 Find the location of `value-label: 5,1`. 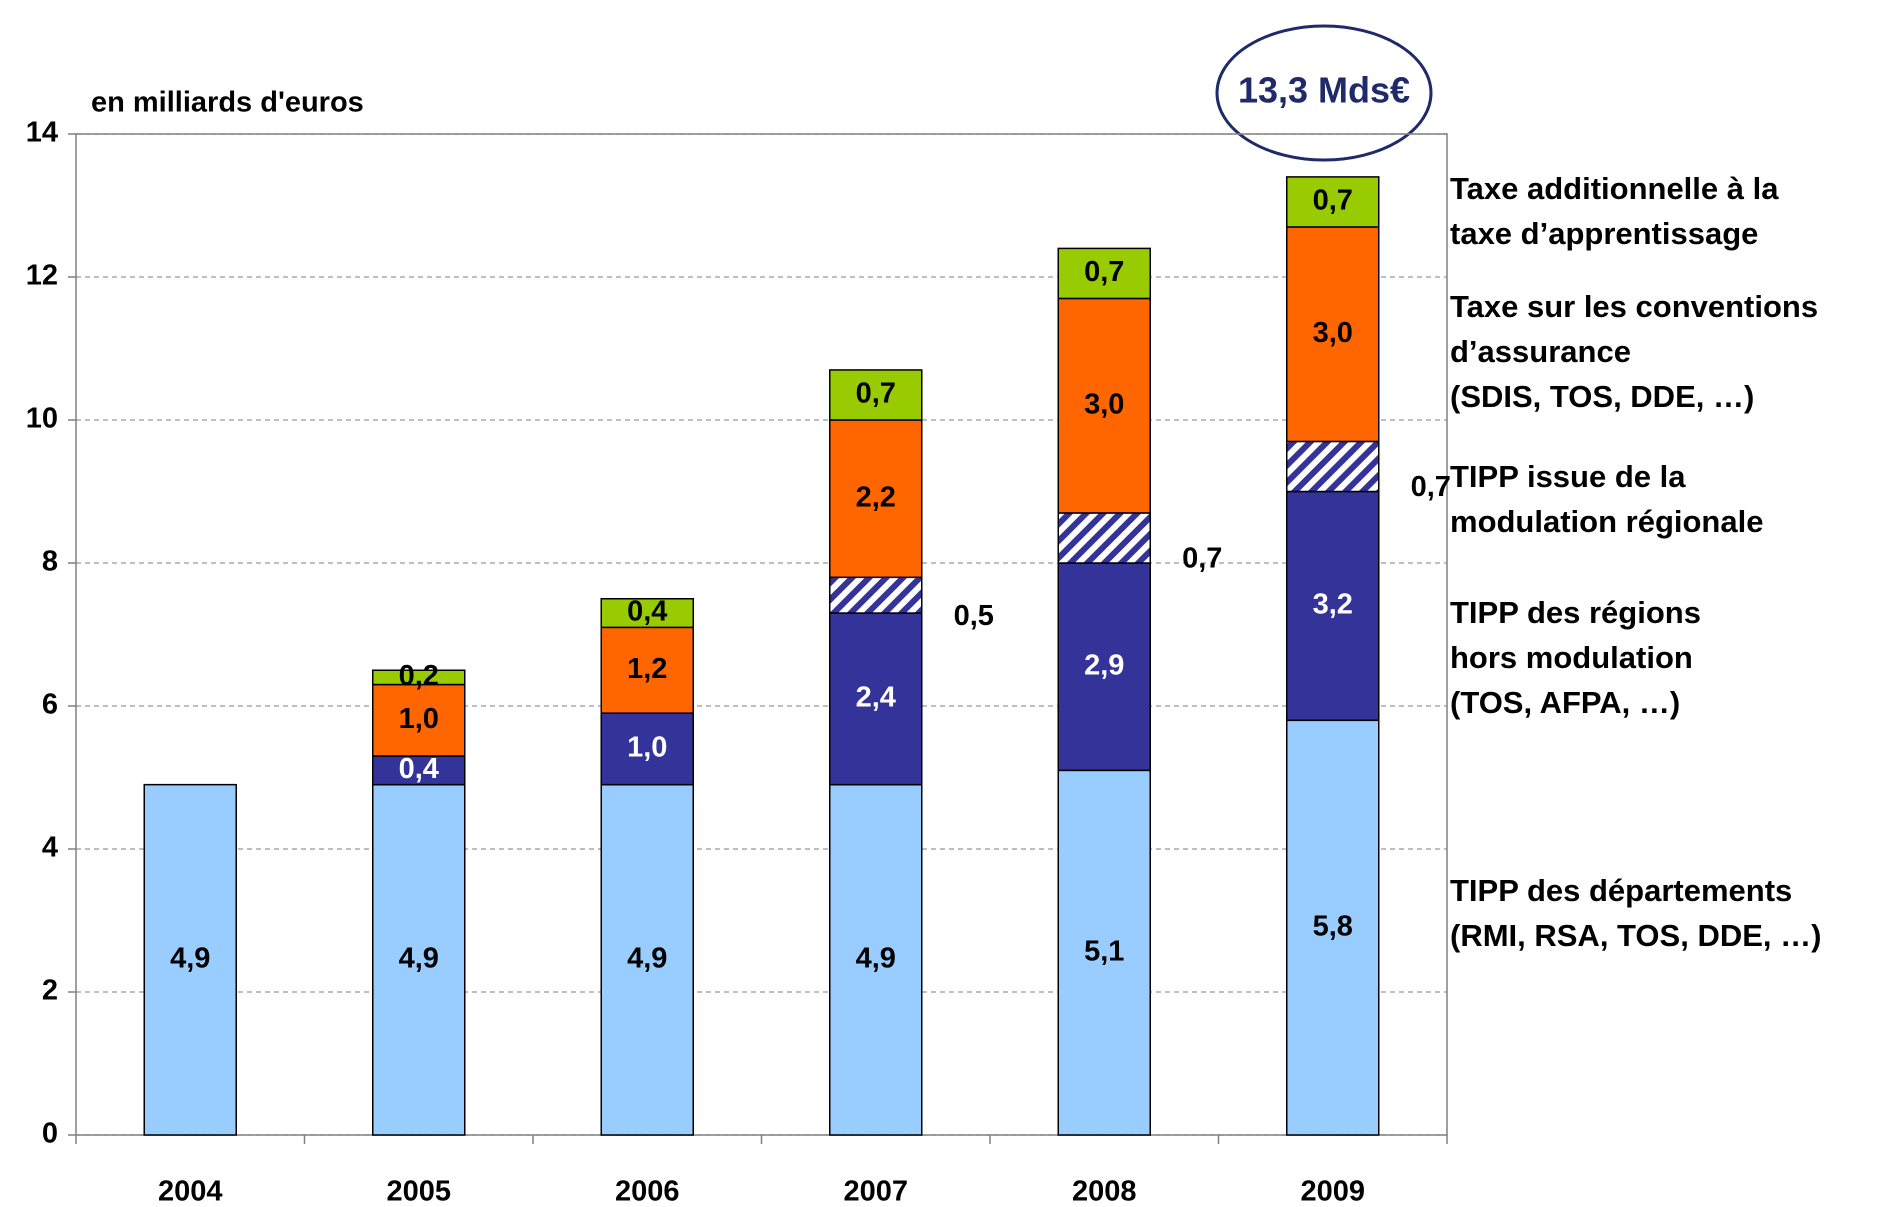

value-label: 5,1 is located at coordinates (1104, 951).